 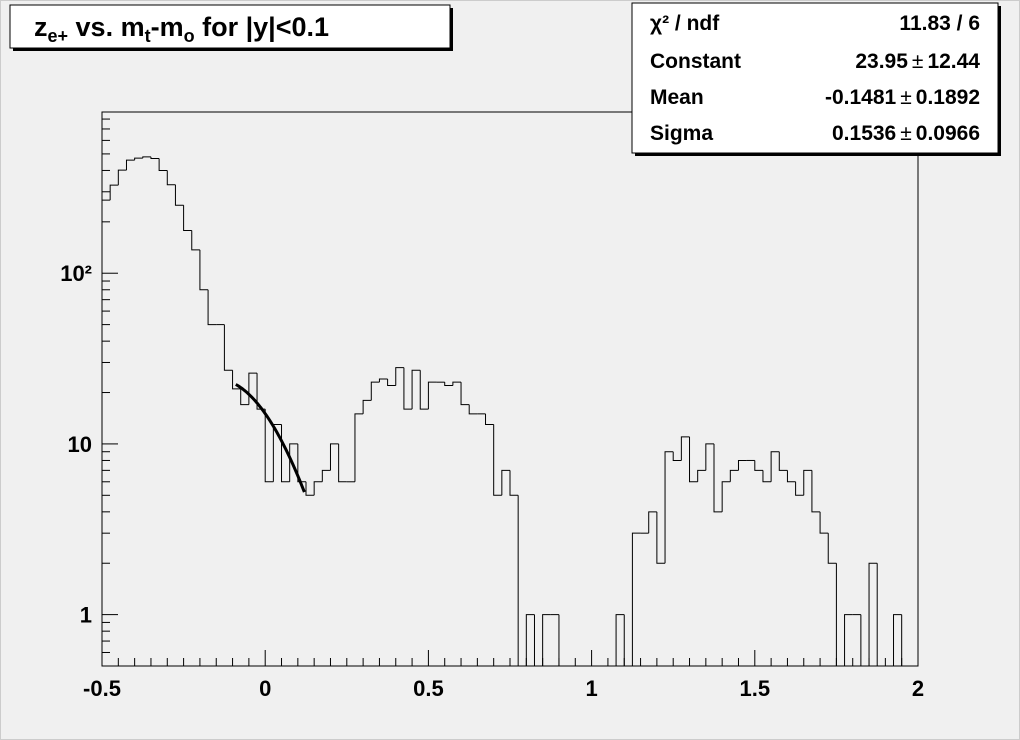 I want to click on x-tick-label: 1.5, so click(x=755, y=688).